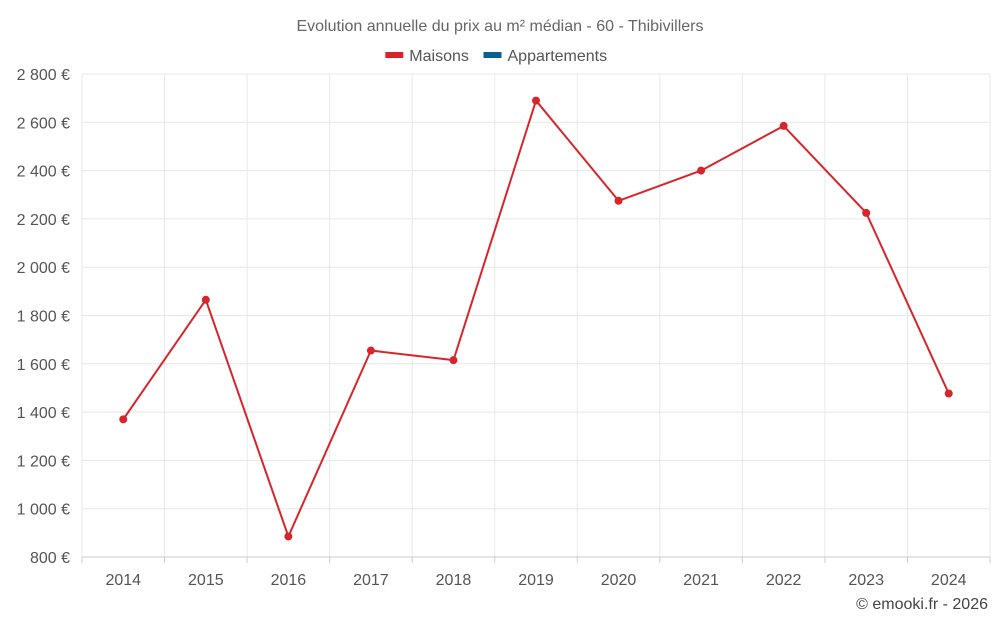  What do you see at coordinates (701, 580) in the screenshot?
I see `x-tick-label: 2021` at bounding box center [701, 580].